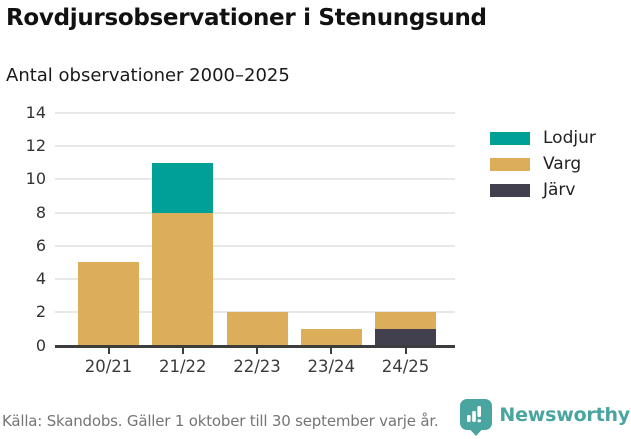  Describe the element at coordinates (255, 245) in the screenshot. I see `gridline-y6` at that location.